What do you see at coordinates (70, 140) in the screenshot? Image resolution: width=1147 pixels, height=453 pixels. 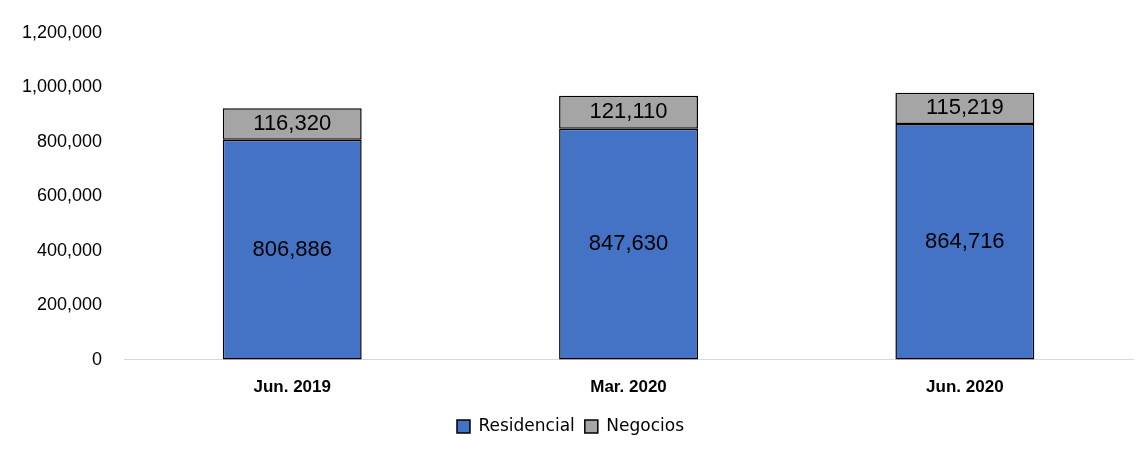 I see `y-tick-label: 800,000` at bounding box center [70, 140].